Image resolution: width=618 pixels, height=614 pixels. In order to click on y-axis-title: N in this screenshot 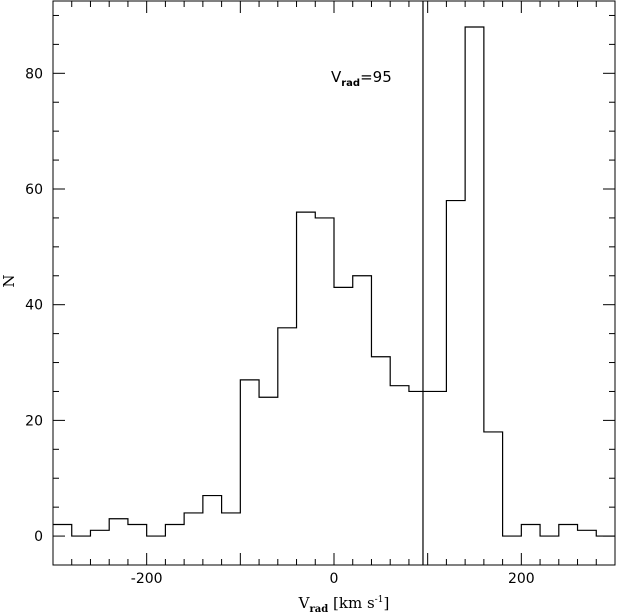, I will do `click(9, 280)`.